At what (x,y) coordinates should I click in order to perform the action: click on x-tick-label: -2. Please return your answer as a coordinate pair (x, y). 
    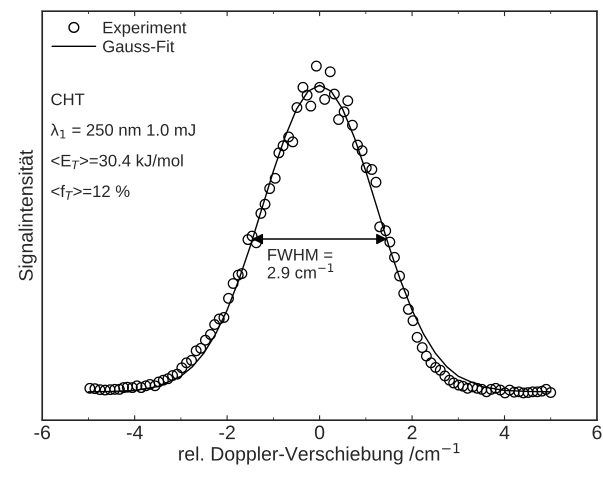
    Looking at the image, I should click on (227, 433).